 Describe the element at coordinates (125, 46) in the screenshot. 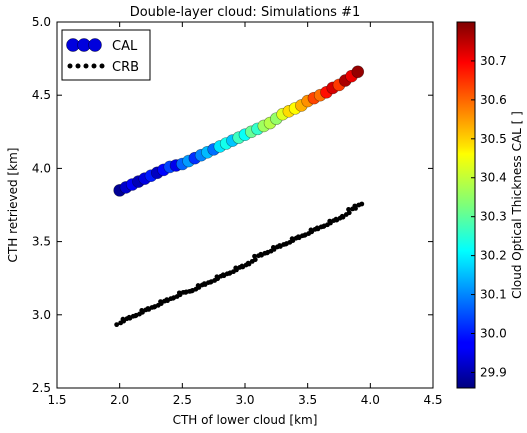

I see `legend-label-cal: CAL` at that location.